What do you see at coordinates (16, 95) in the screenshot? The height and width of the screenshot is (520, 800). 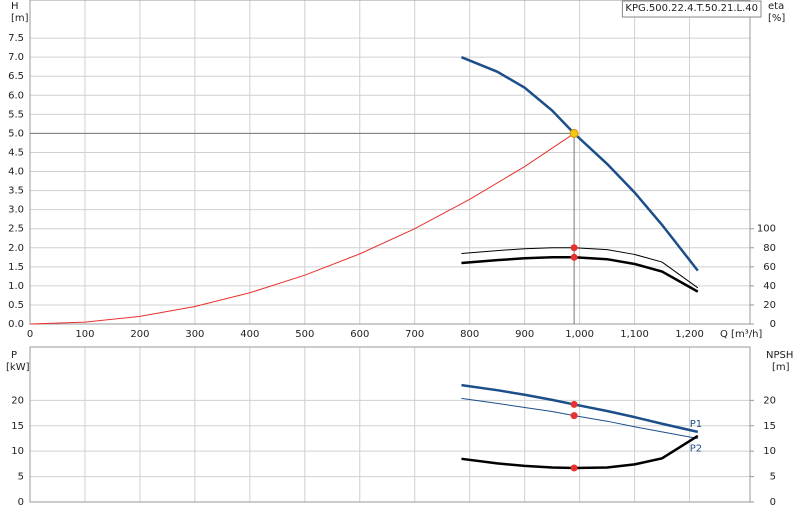 I see `y-tick-label: 6.0` at bounding box center [16, 95].